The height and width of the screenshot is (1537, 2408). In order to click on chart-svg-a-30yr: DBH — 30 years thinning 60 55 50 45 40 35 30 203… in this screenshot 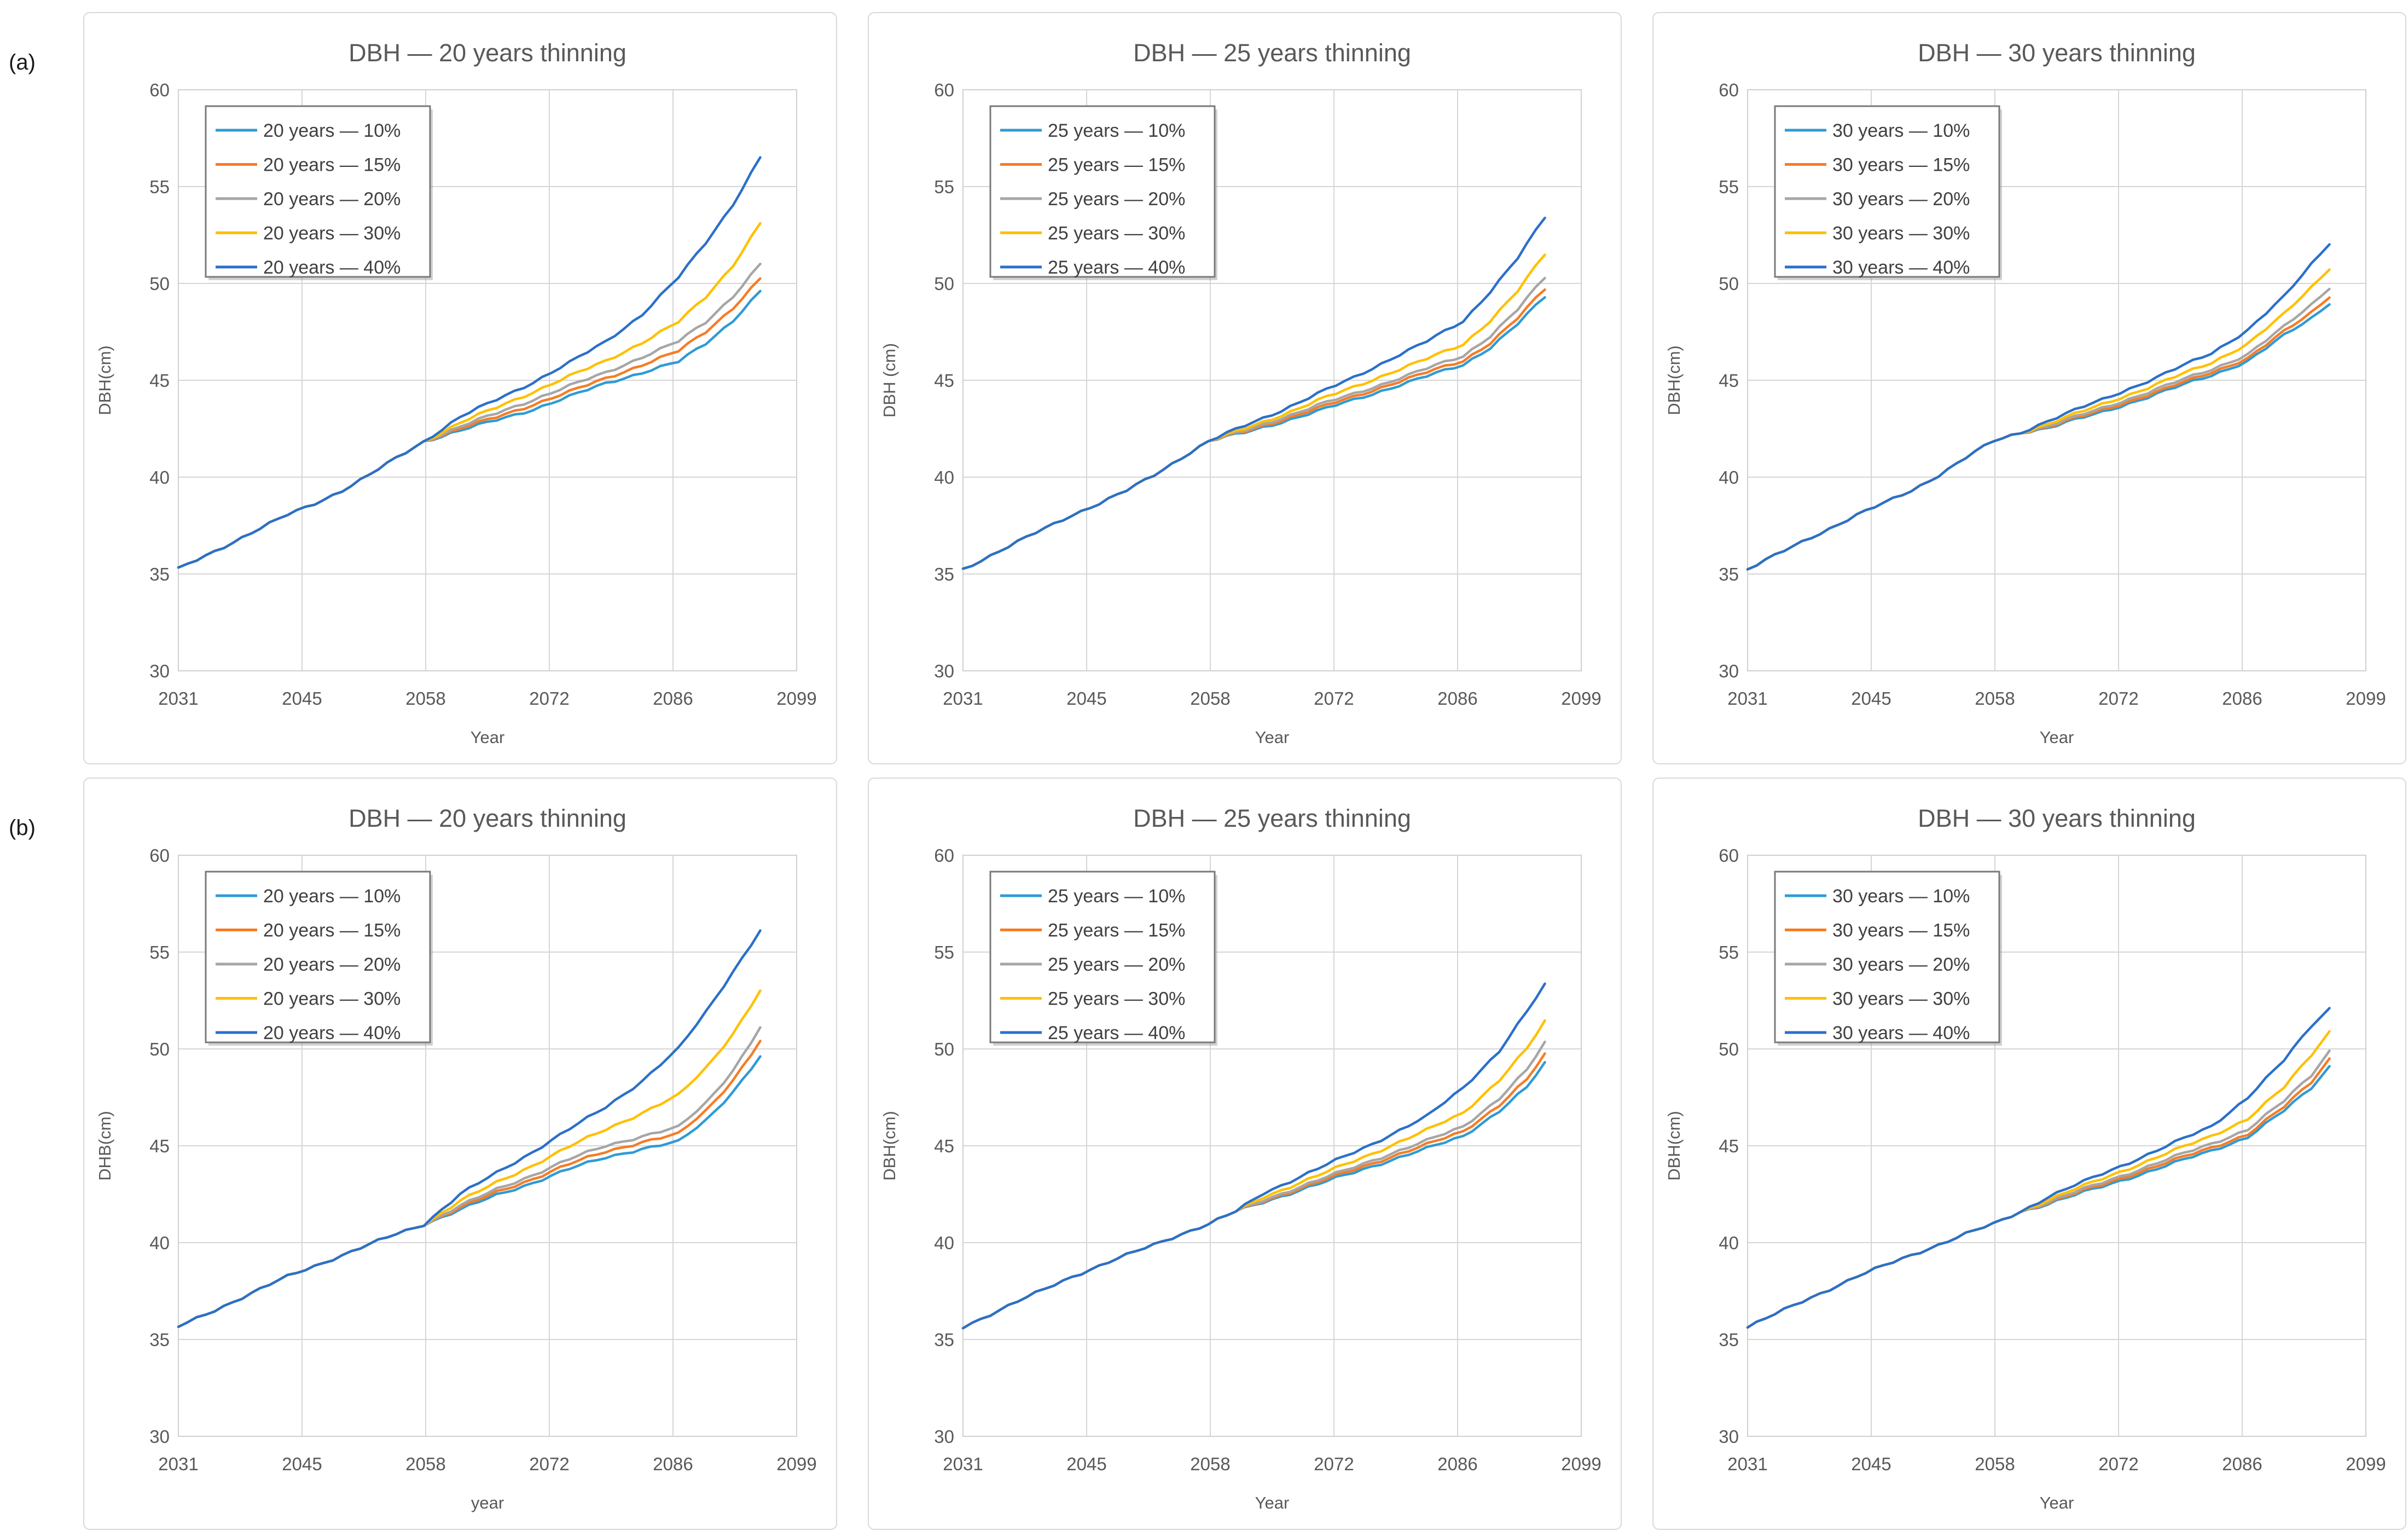, I will do `click(2025, 393)`.